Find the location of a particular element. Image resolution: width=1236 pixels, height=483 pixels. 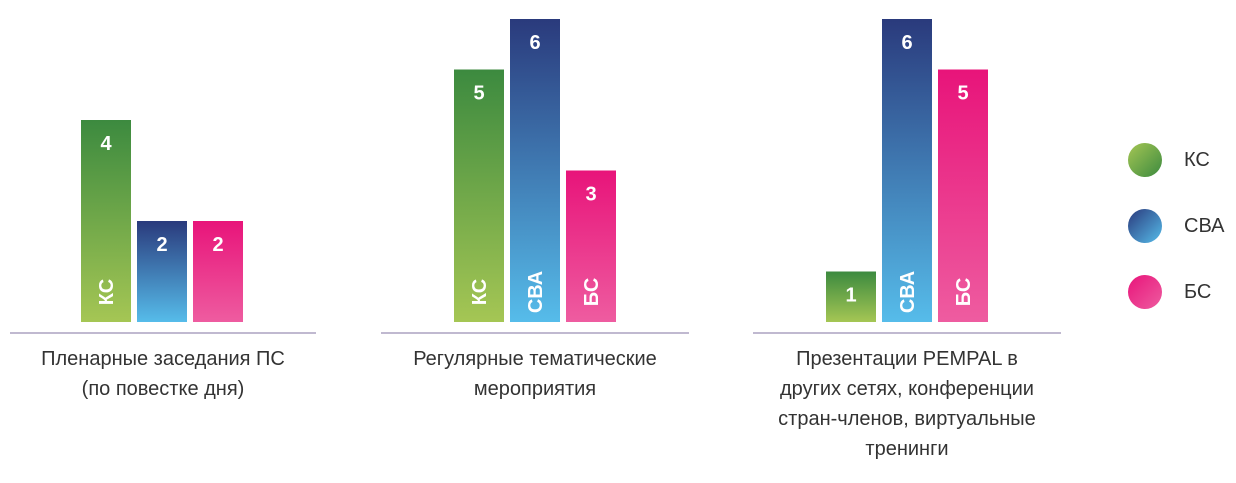

data-label-group3-bs: 5 is located at coordinates (962, 94).